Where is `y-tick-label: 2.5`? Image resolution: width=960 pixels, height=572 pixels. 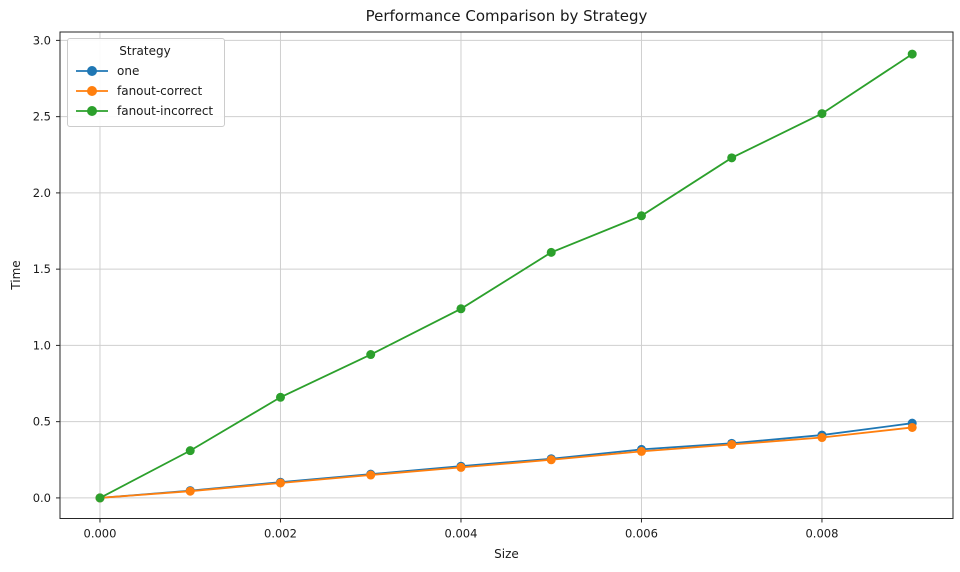
y-tick-label: 2.5 is located at coordinates (42, 117).